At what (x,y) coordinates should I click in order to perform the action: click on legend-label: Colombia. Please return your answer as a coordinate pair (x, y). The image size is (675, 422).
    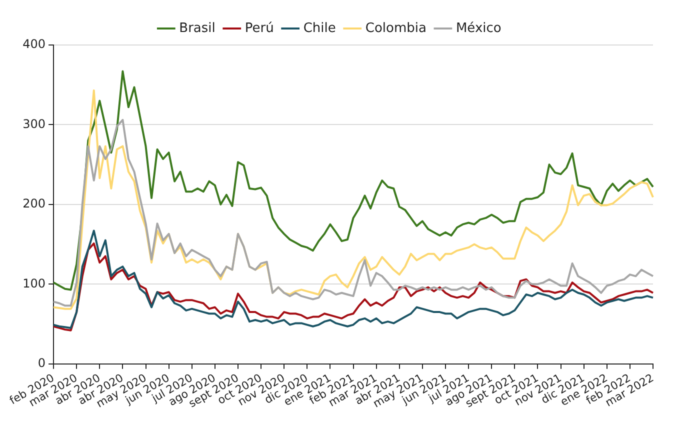
    Looking at the image, I should click on (395, 28).